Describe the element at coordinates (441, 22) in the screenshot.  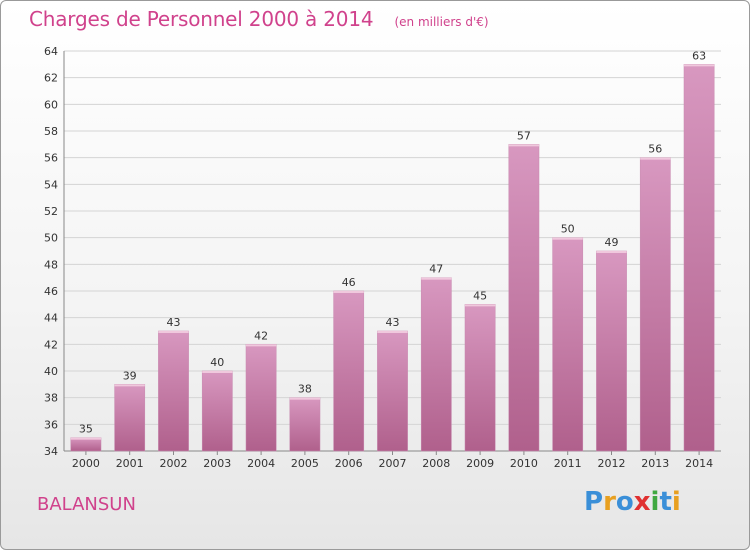
I see `chart-subtitle: (en milliers d'€)` at that location.